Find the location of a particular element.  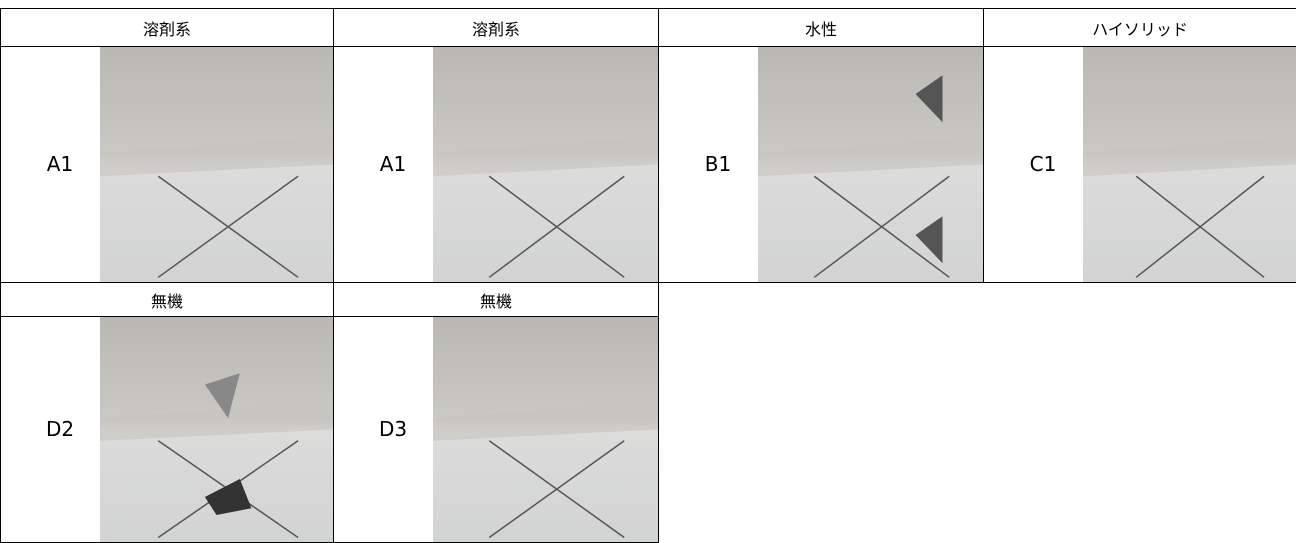

sample-label: D3 is located at coordinates (393, 429).